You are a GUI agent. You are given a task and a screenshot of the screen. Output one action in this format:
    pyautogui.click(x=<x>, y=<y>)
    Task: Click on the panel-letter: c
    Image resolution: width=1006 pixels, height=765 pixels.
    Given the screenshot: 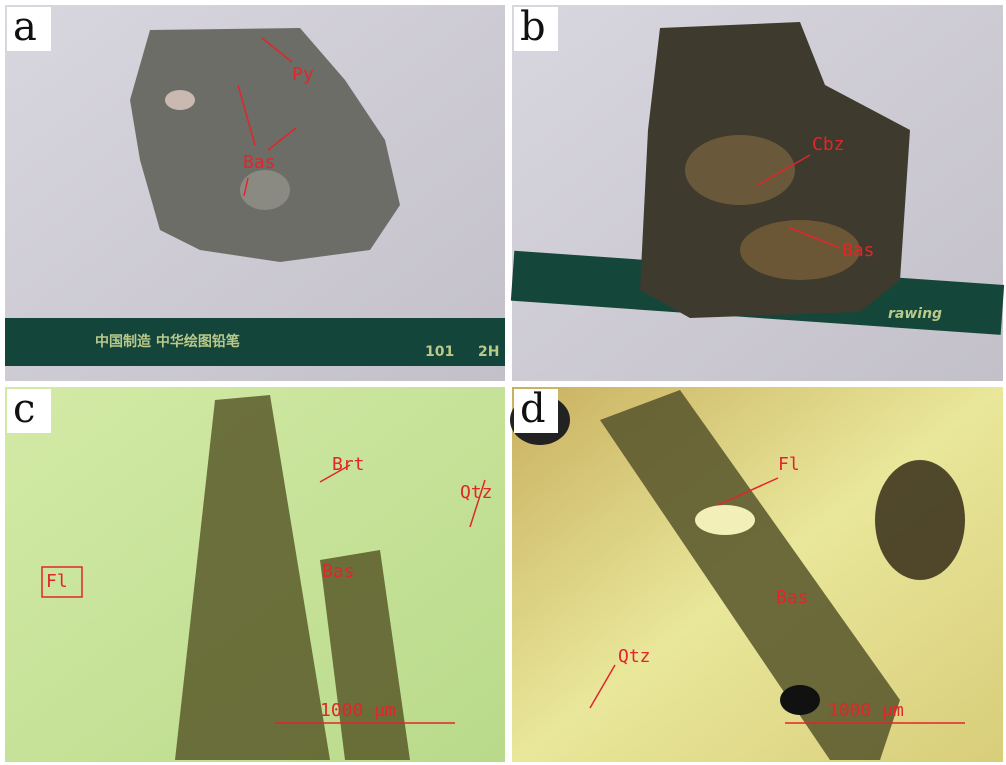 What is the action you would take?
    pyautogui.click(x=24, y=409)
    